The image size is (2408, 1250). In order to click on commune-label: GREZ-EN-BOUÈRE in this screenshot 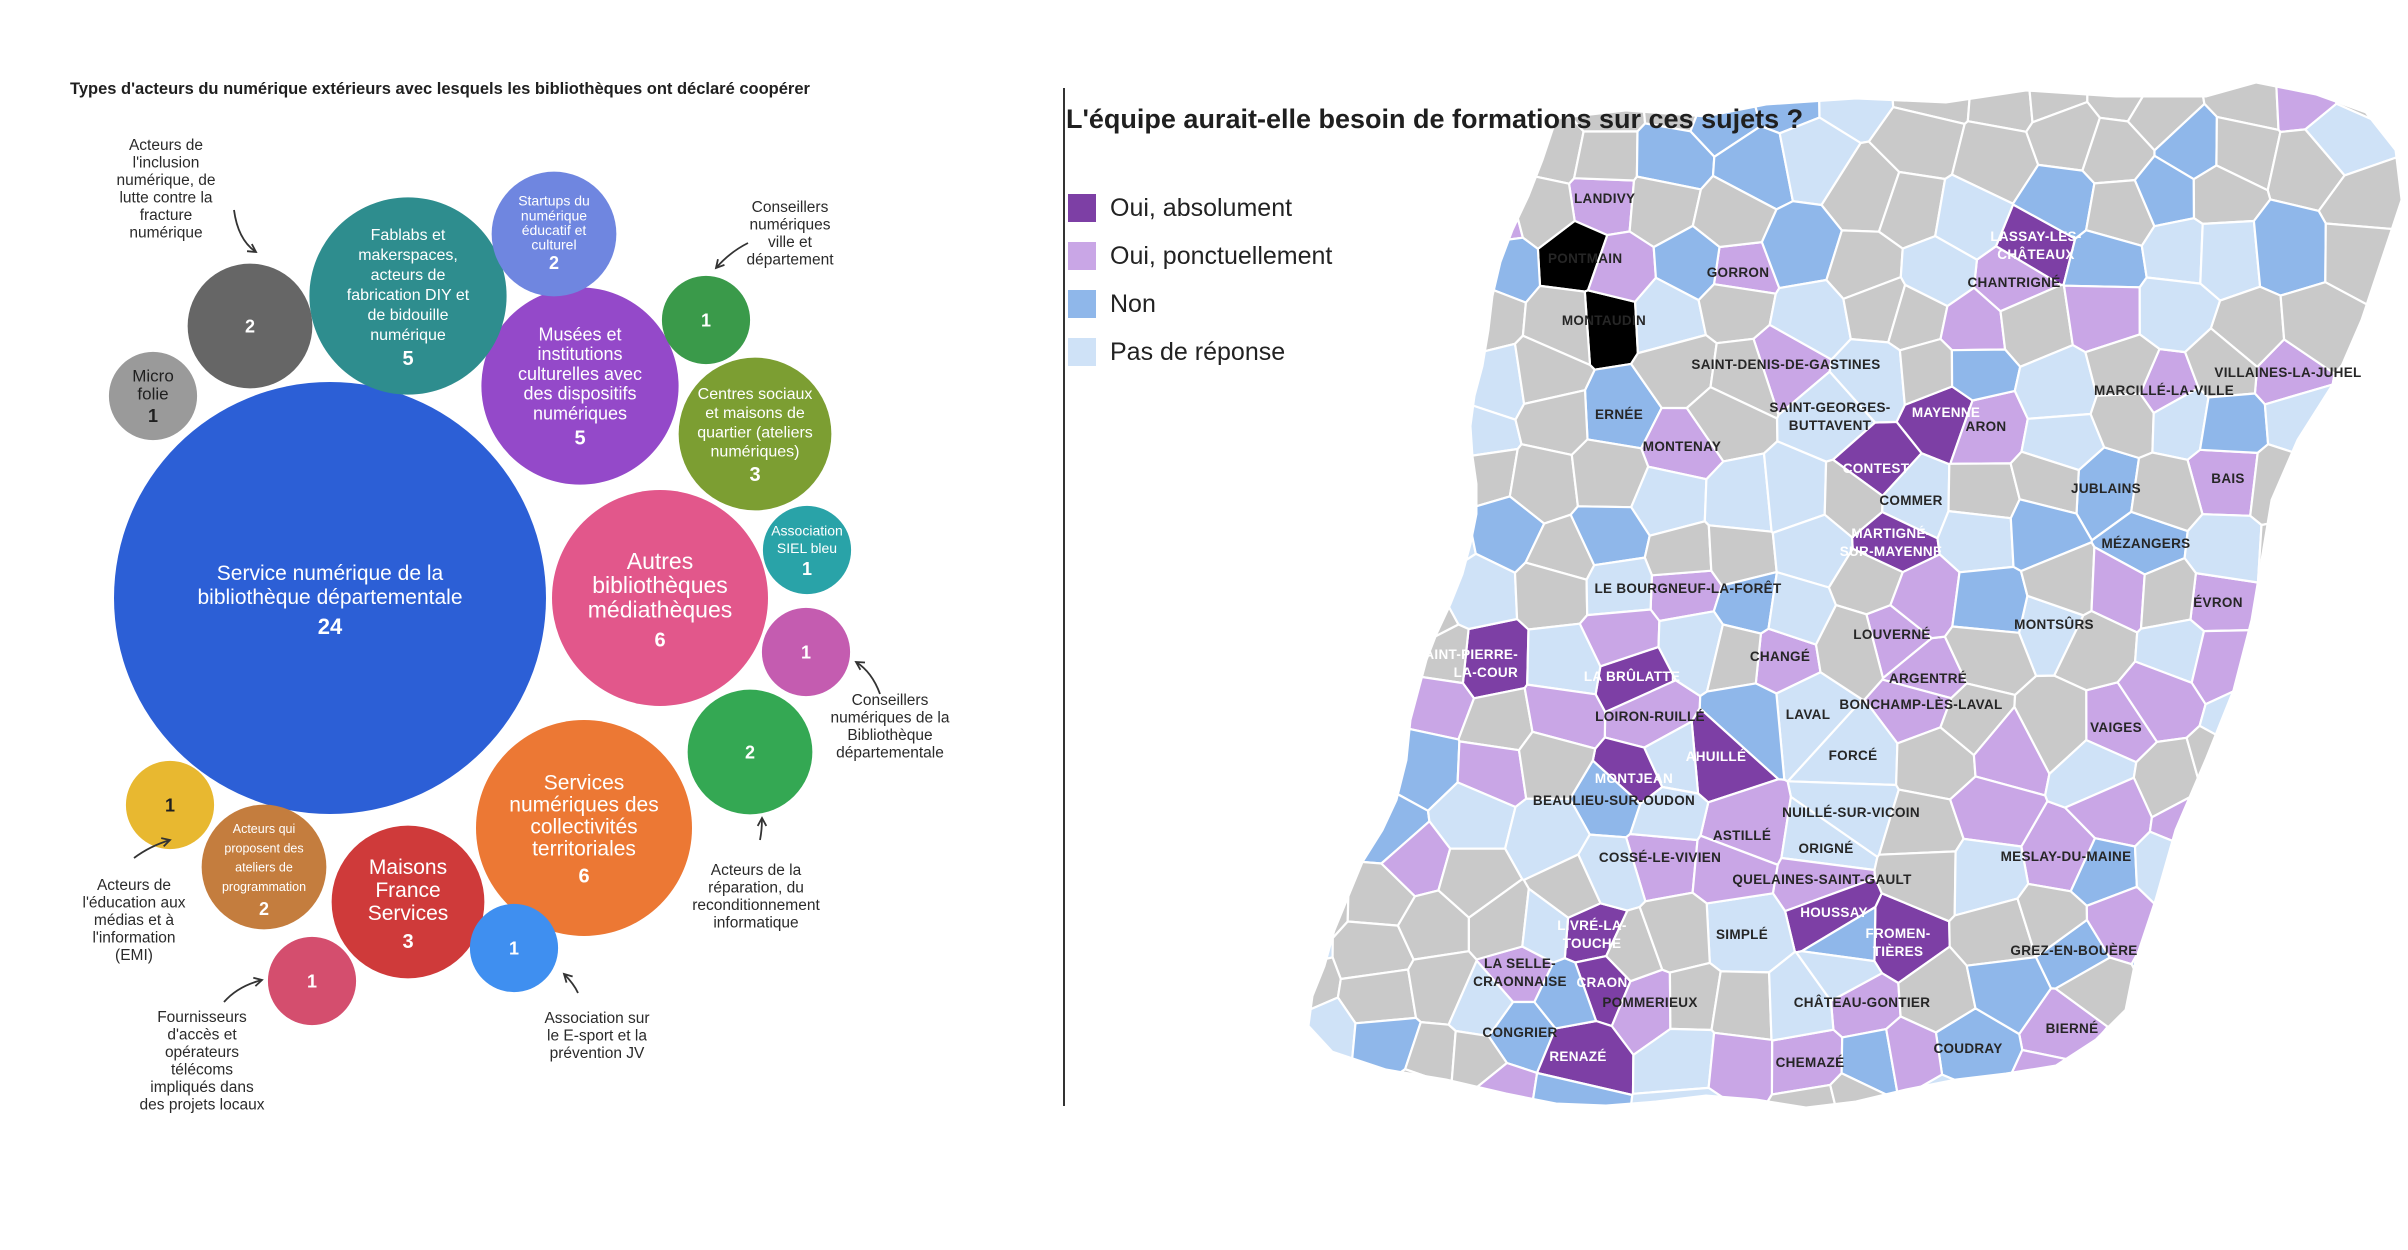, I will do `click(2073, 950)`.